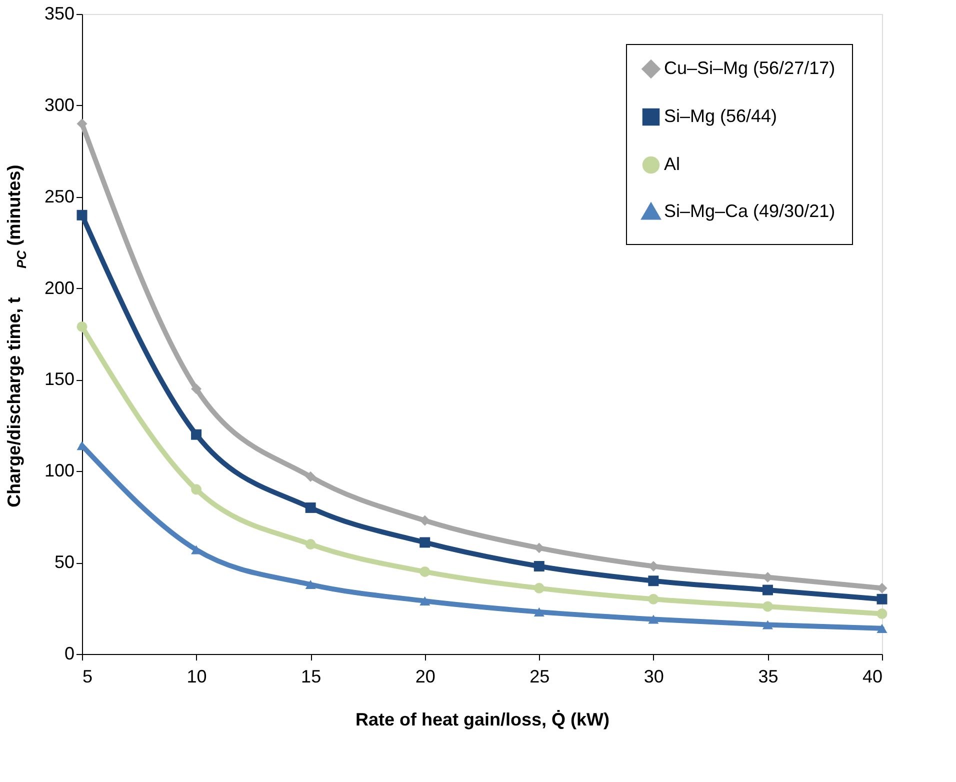  Describe the element at coordinates (64, 562) in the screenshot. I see `y-tick-label: 50` at that location.